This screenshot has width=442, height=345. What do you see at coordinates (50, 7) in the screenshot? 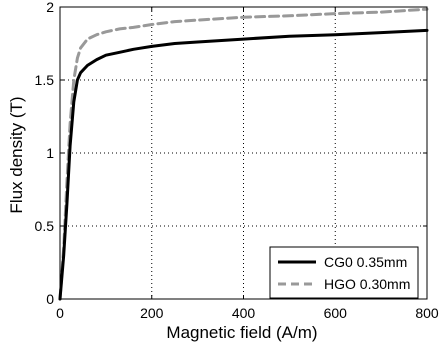
I see `y-tick-label: 2` at bounding box center [50, 7].